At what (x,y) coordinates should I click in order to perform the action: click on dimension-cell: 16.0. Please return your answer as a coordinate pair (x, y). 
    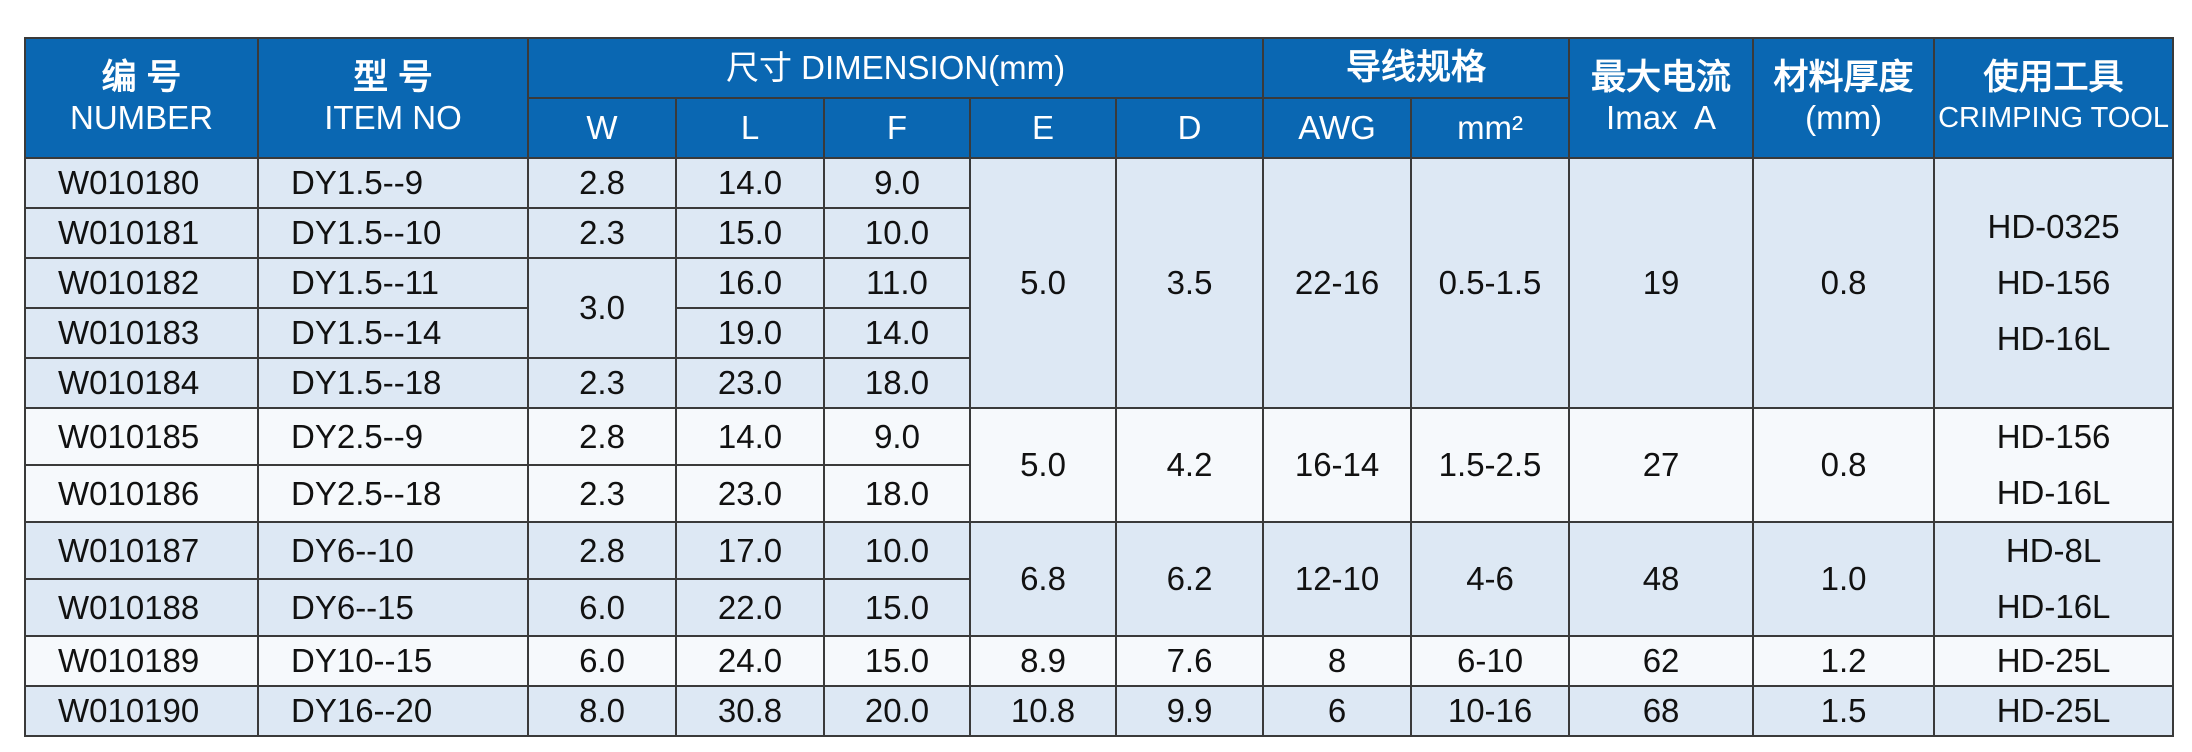
    Looking at the image, I should click on (750, 283).